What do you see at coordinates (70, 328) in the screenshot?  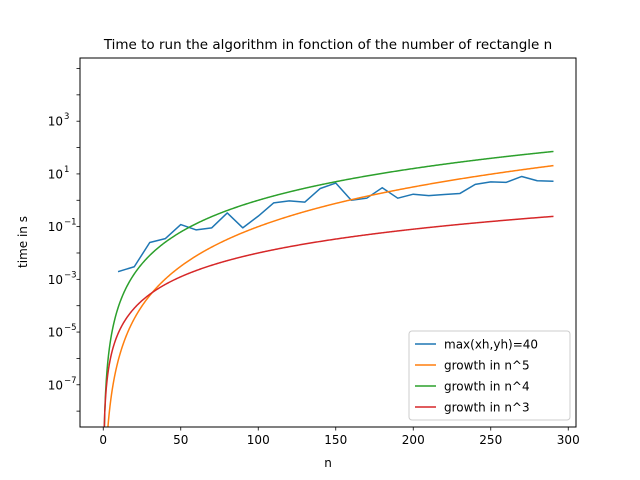 I see `y-tick-exponent: −5` at bounding box center [70, 328].